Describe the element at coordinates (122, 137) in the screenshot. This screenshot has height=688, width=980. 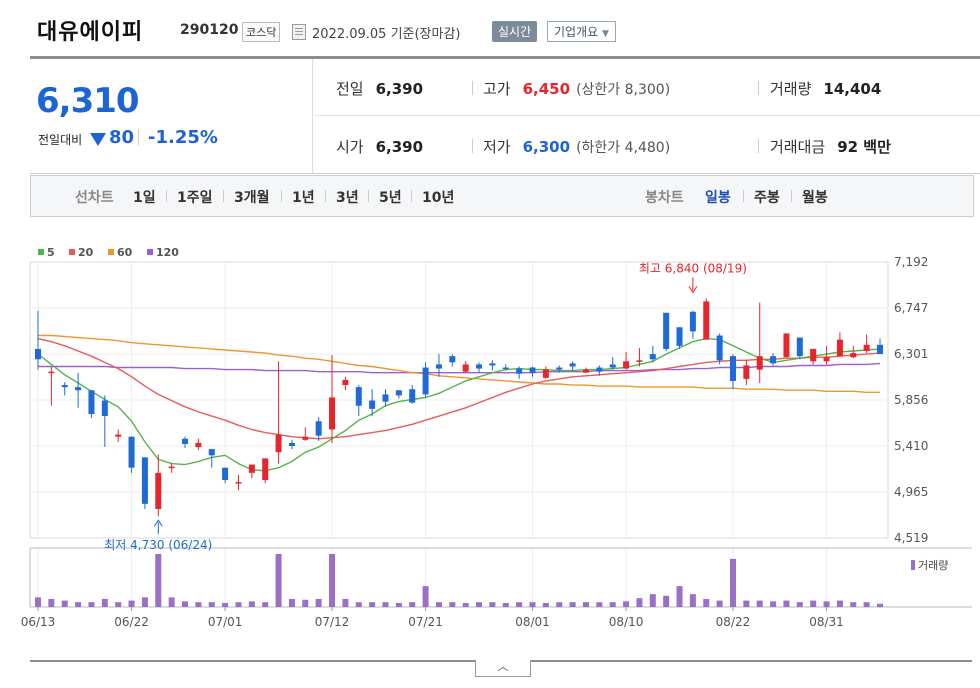
I see `change-value: 80` at that location.